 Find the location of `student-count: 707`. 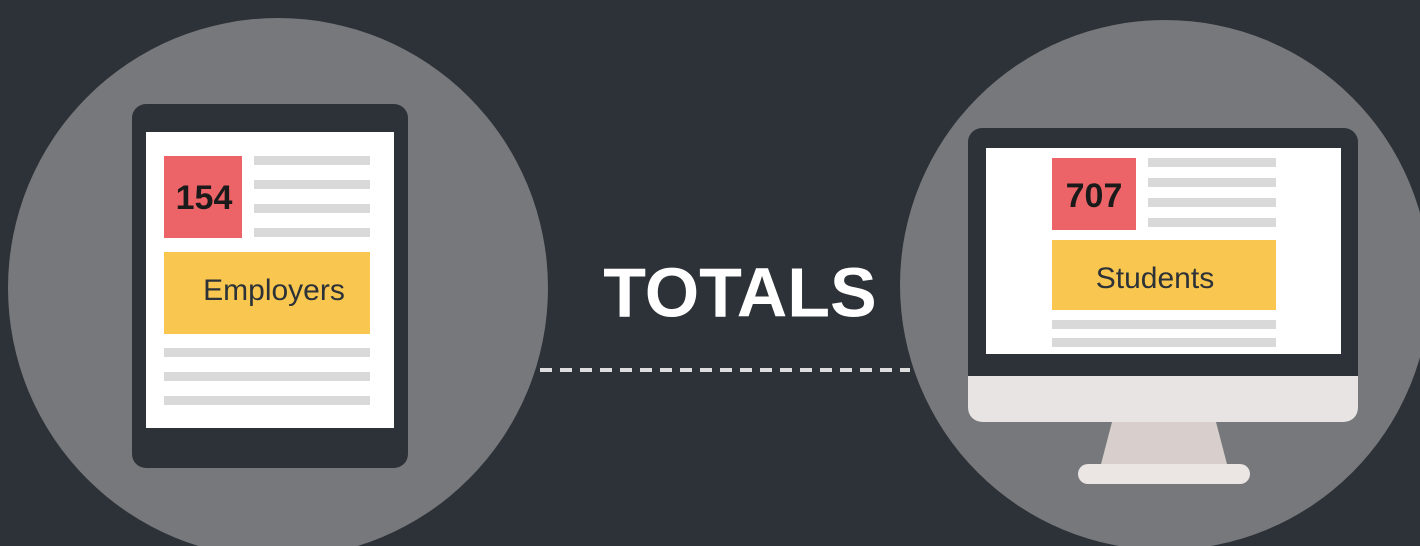

student-count: 707 is located at coordinates (1094, 196).